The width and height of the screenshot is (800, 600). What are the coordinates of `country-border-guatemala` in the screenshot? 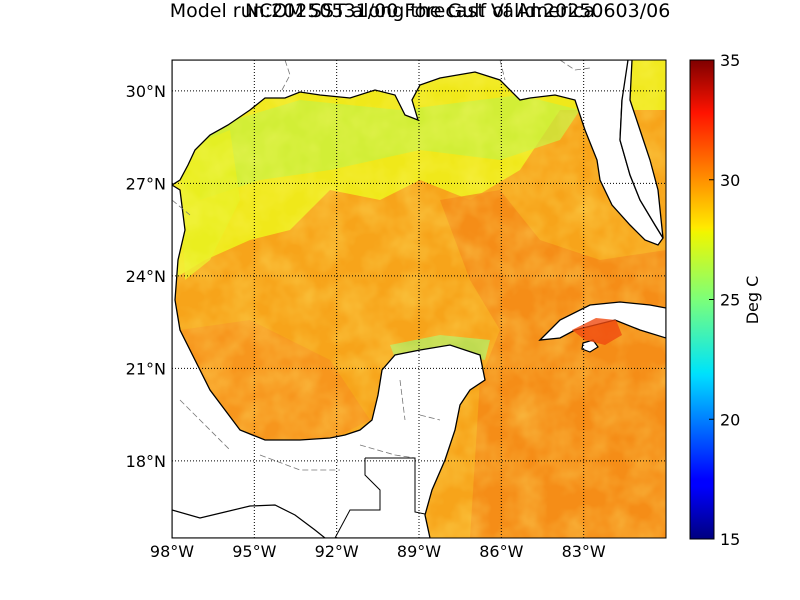 It's located at (380, 497).